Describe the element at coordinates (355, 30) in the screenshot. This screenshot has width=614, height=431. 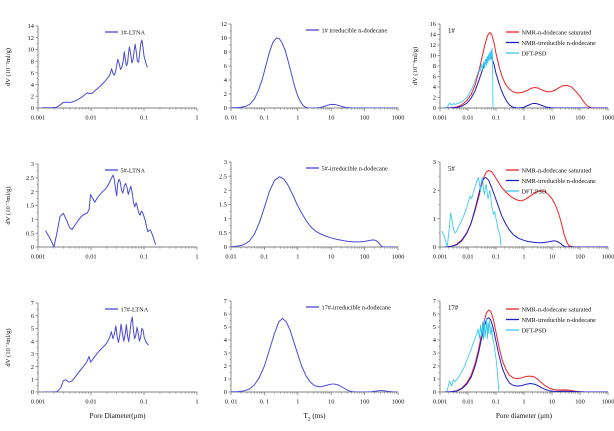
I see `legend-label: 1# irreducible n-dodecane` at that location.